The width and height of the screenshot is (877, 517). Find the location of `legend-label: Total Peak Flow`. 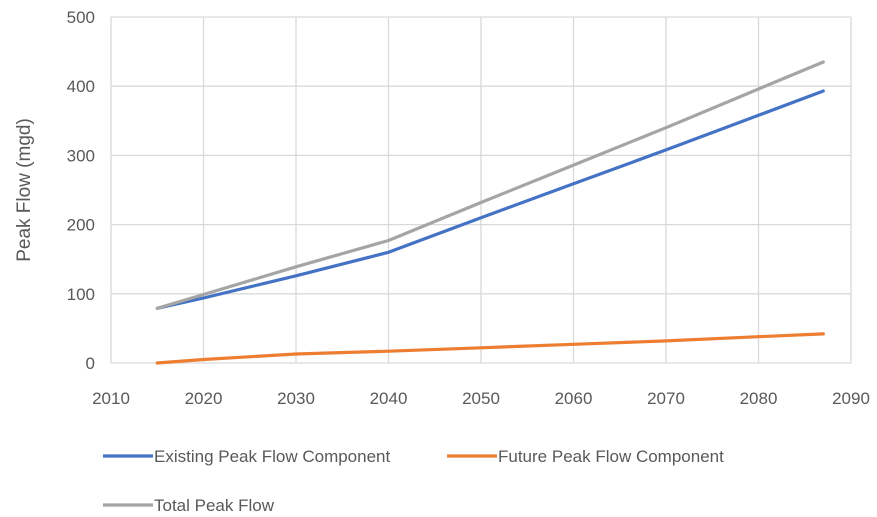

legend-label: Total Peak Flow is located at coordinates (214, 505).